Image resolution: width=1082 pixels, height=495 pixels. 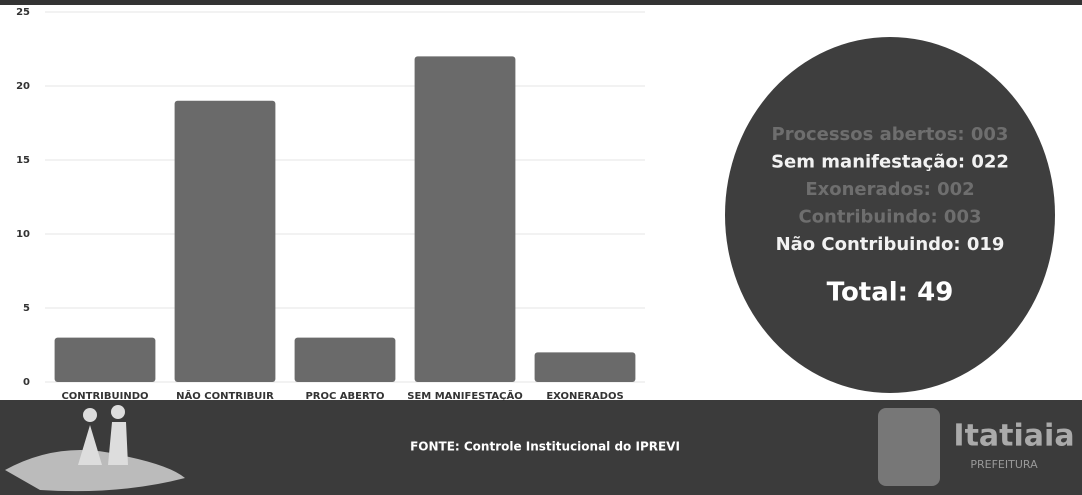 I want to click on annotation: Exonerados: 002, so click(x=889, y=189).